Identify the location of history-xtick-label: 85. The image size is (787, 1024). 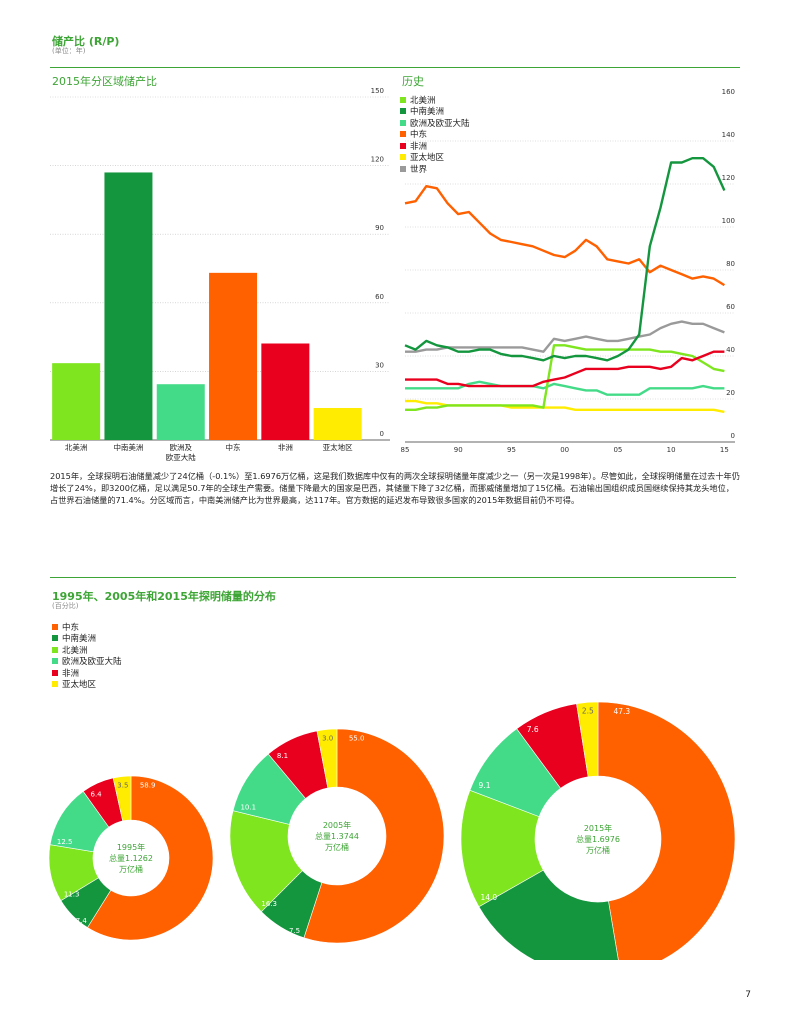
(405, 450).